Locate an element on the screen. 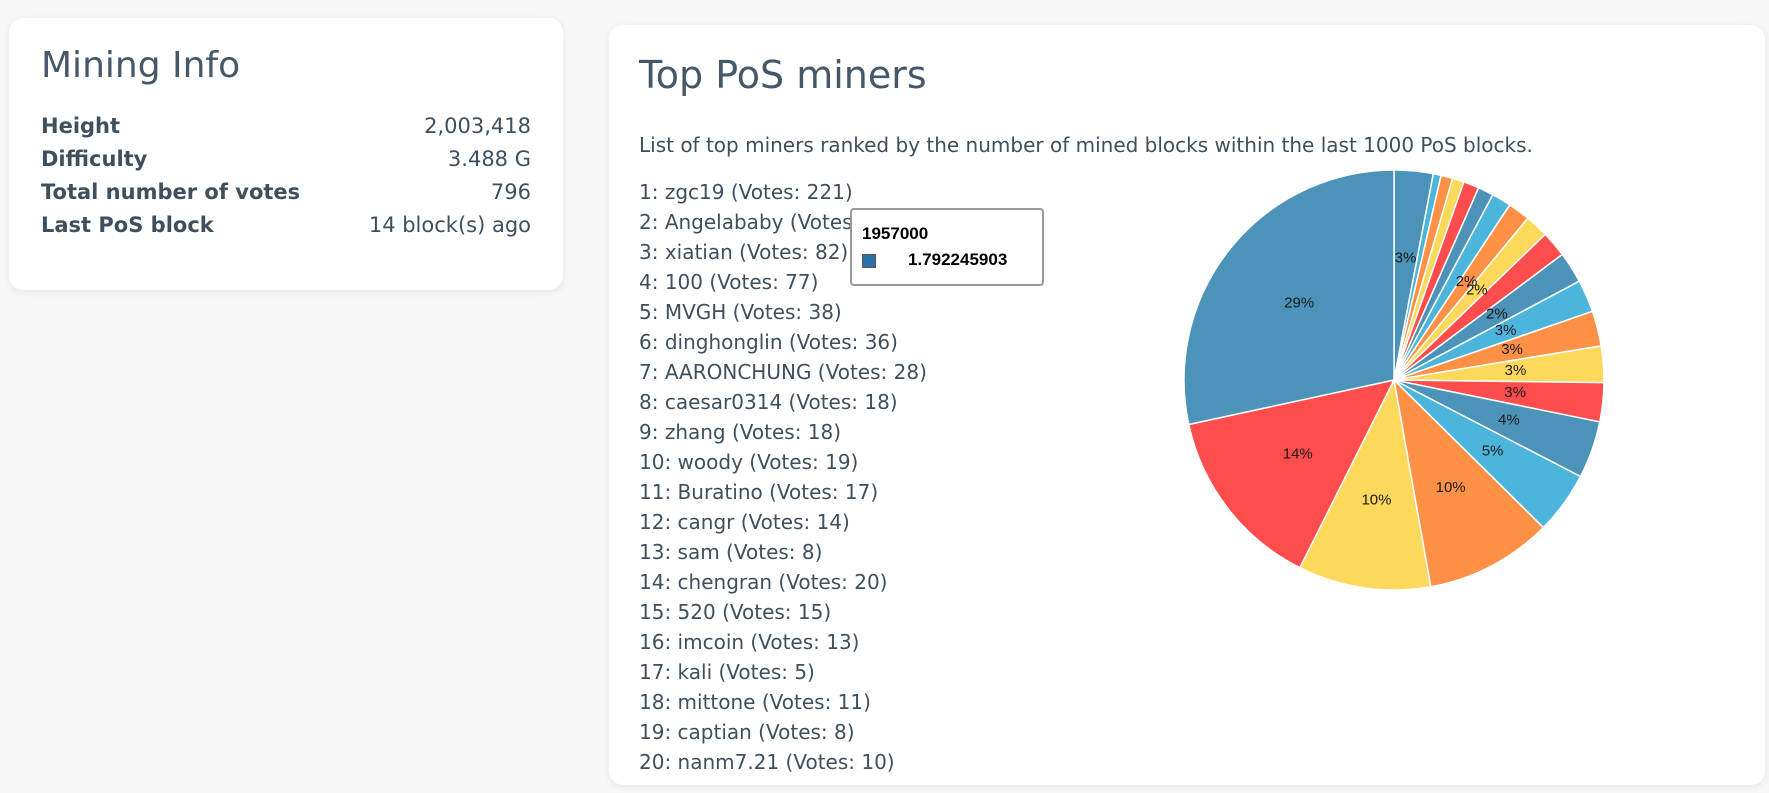 The image size is (1769, 793). difficulty-row: Difficulty 3.488 G is located at coordinates (286, 159).